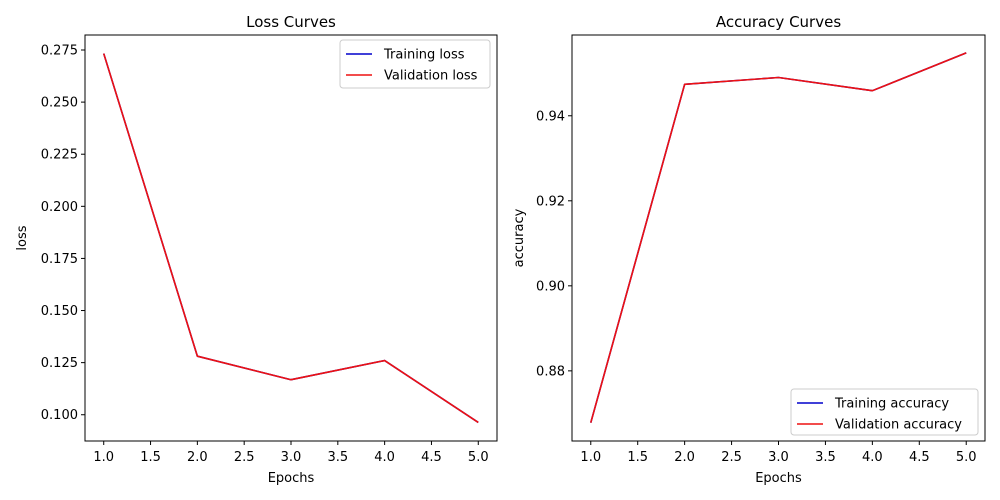  Describe the element at coordinates (59, 415) in the screenshot. I see `loss-y-tick-label: 0.100` at that location.